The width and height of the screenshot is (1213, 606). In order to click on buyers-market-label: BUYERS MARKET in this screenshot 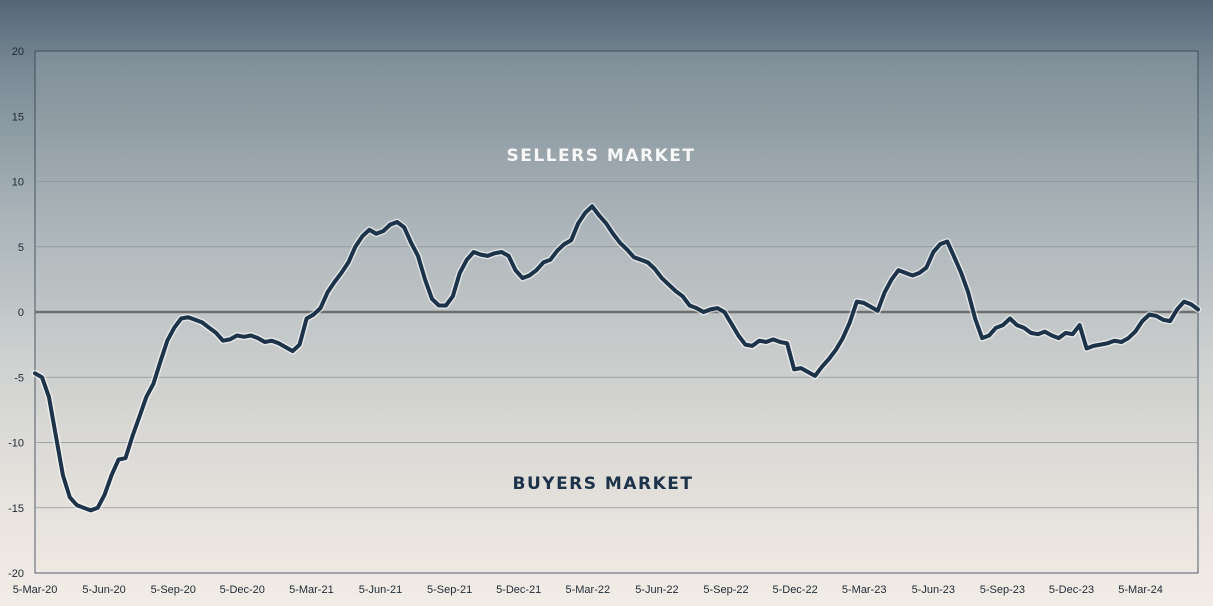, I will do `click(603, 484)`.